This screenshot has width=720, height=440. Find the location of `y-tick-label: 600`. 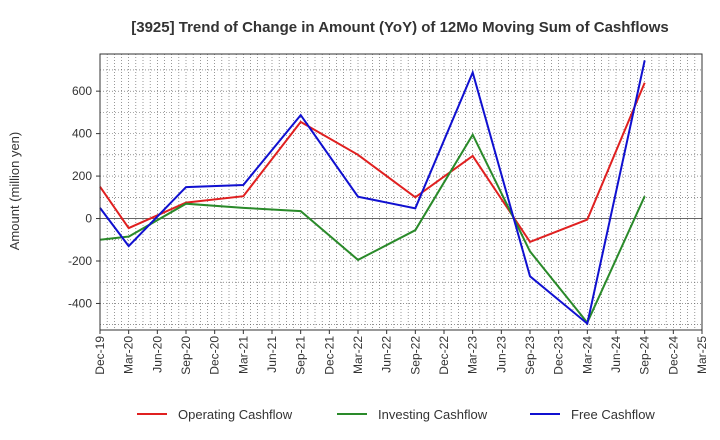

y-tick-label: 600 is located at coordinates (82, 91).